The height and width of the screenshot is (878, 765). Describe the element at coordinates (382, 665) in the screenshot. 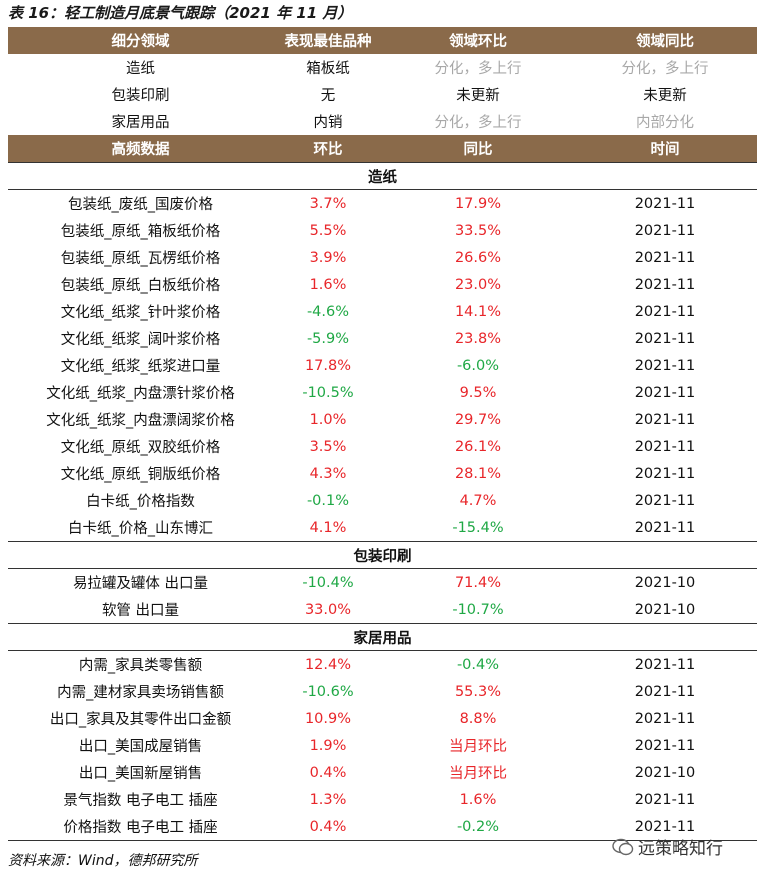

I see `data-row: 内需_家具类零售额 12.4% -0.4% 2021-11` at that location.